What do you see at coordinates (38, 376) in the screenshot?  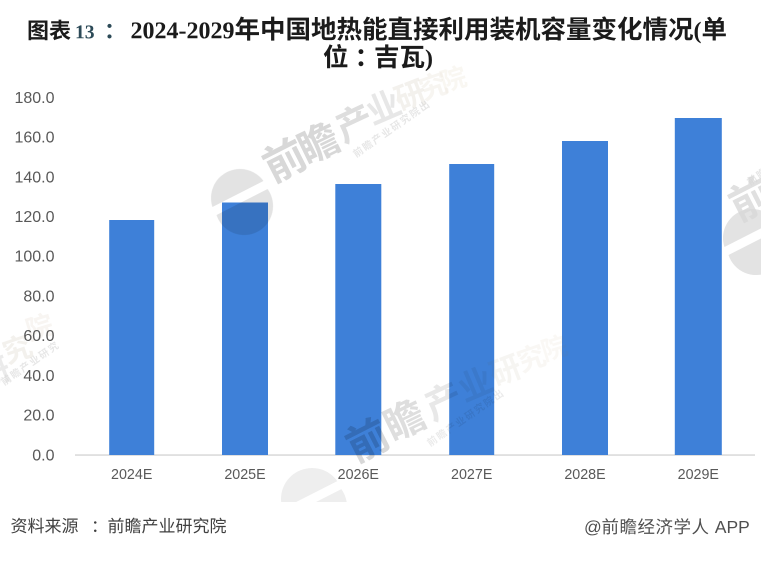 I see `svg-text: 40.0` at bounding box center [38, 376].